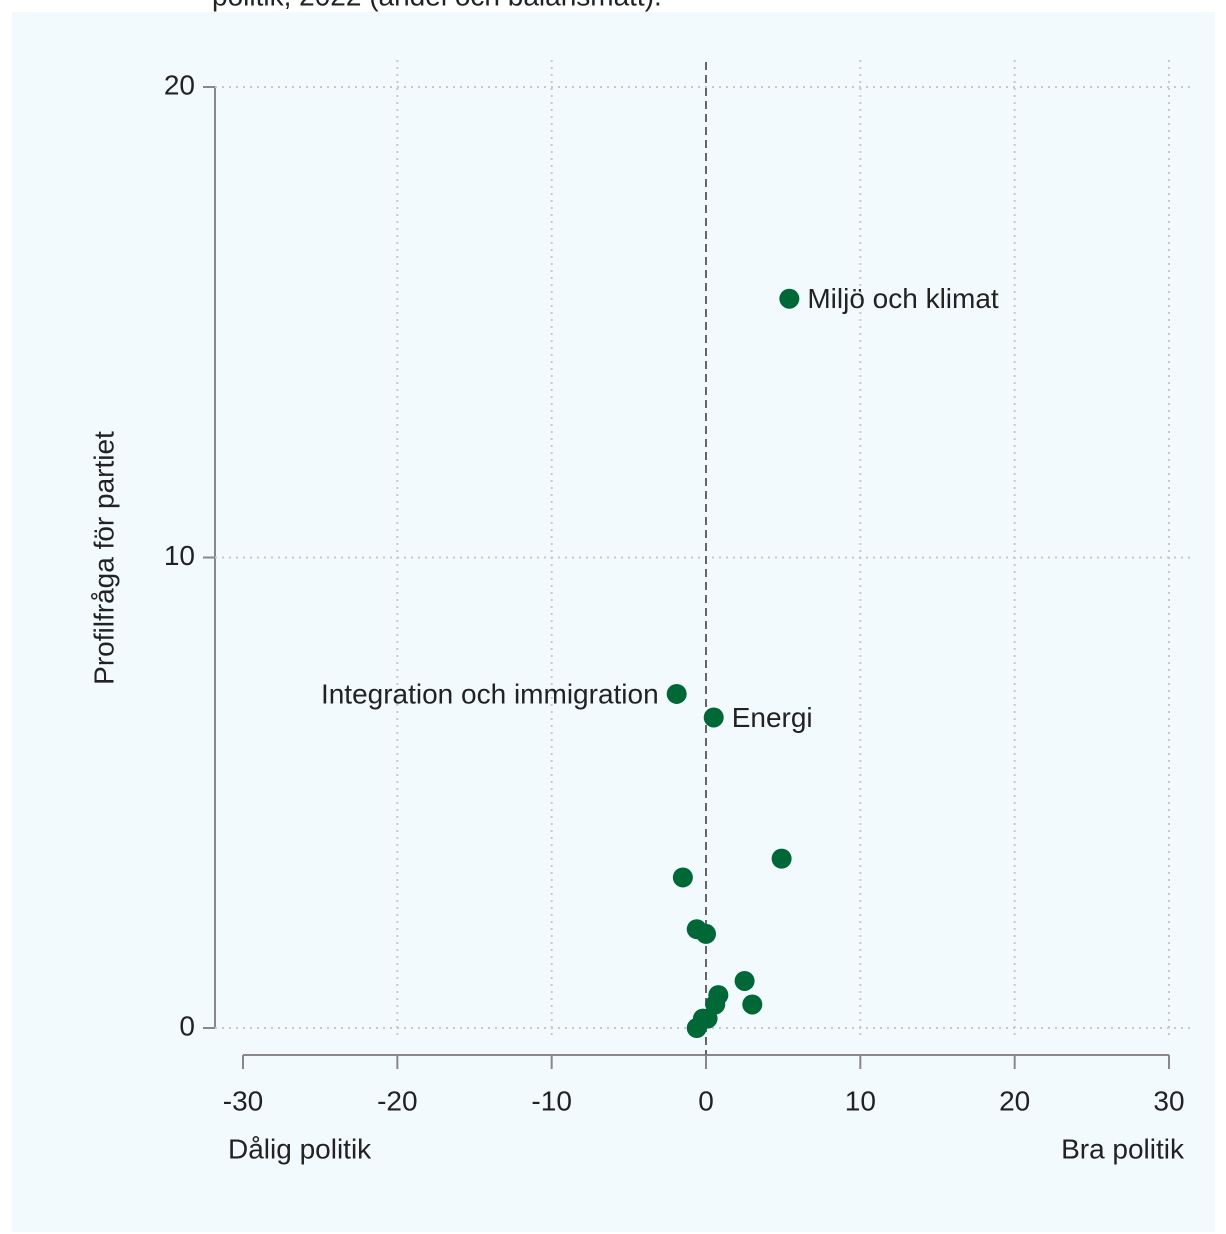 The width and height of the screenshot is (1226, 1234). I want to click on x-tick-label: 20, so click(1014, 1100).